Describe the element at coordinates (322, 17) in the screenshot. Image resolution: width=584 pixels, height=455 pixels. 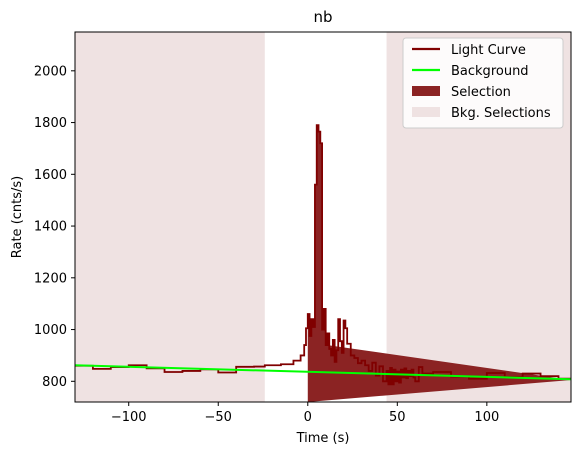
I see `chart-title: nb` at that location.